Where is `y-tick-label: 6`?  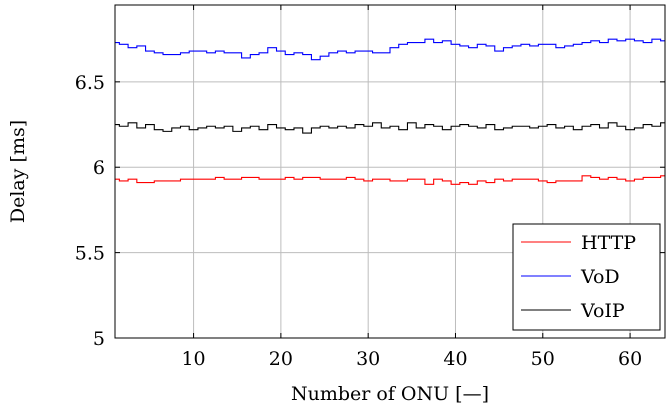 y-tick-label: 6 is located at coordinates (99, 168).